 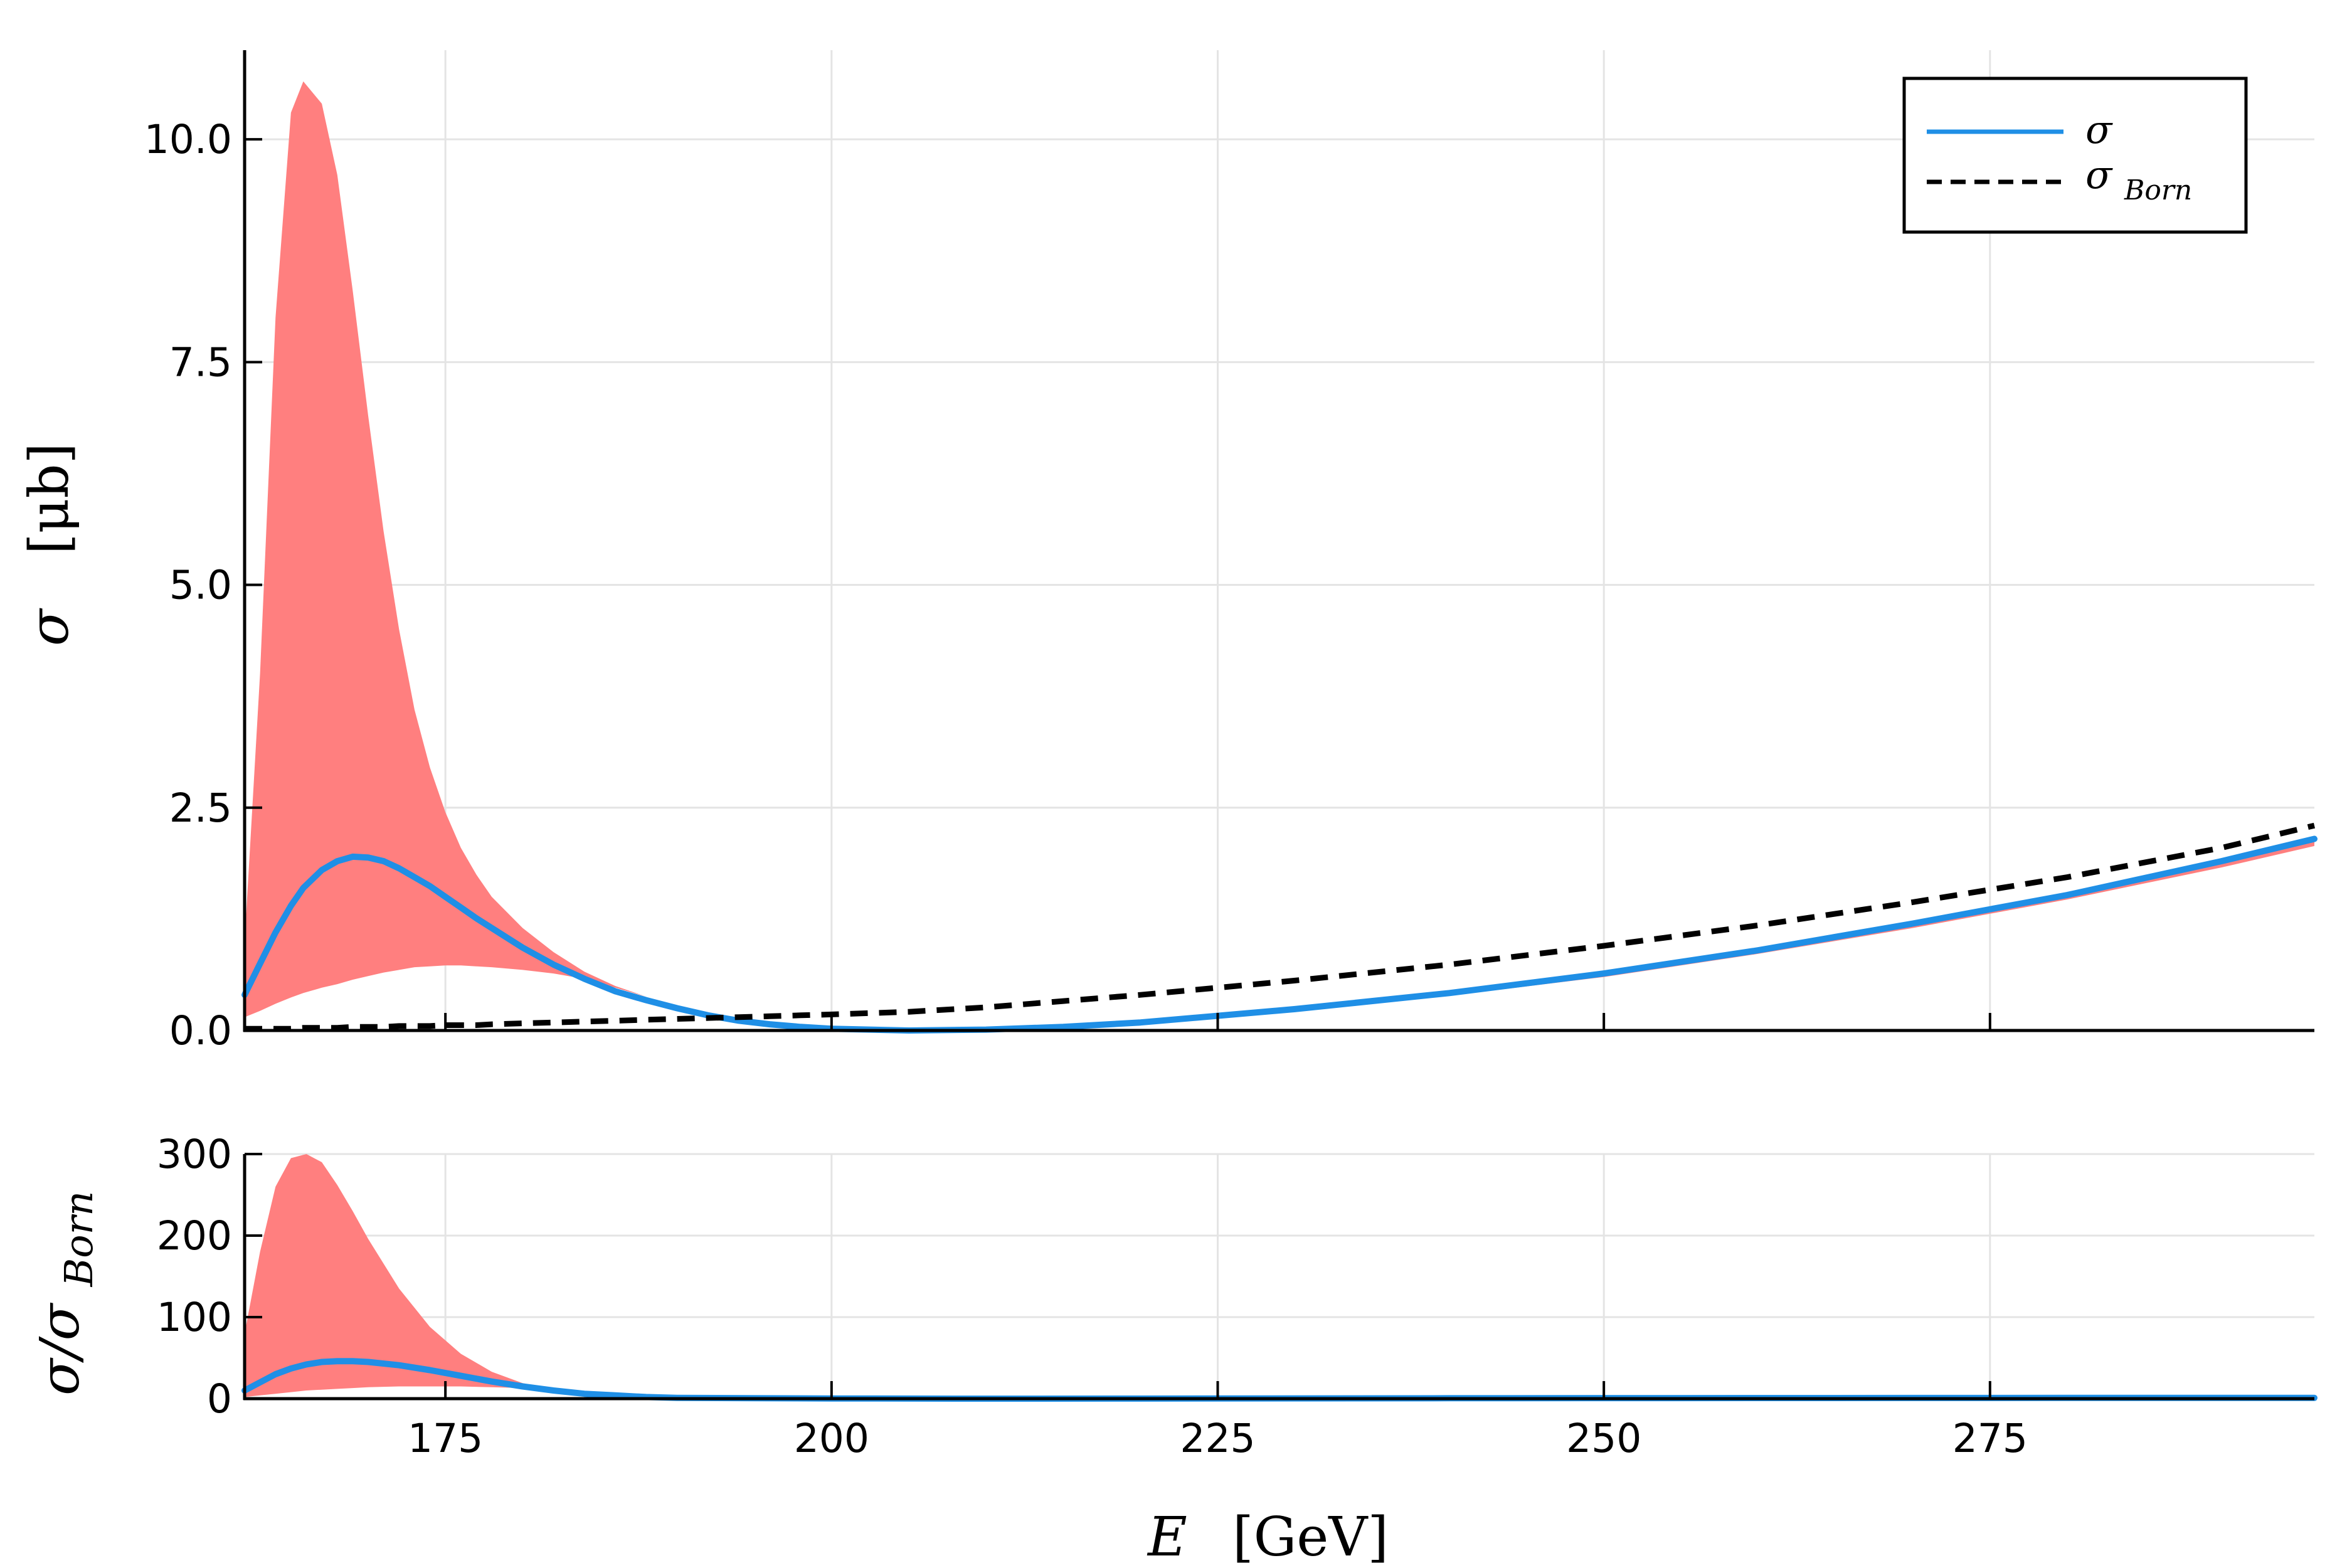 What do you see at coordinates (2099, 129) in the screenshot?
I see `legend-label-sigma: σ` at bounding box center [2099, 129].